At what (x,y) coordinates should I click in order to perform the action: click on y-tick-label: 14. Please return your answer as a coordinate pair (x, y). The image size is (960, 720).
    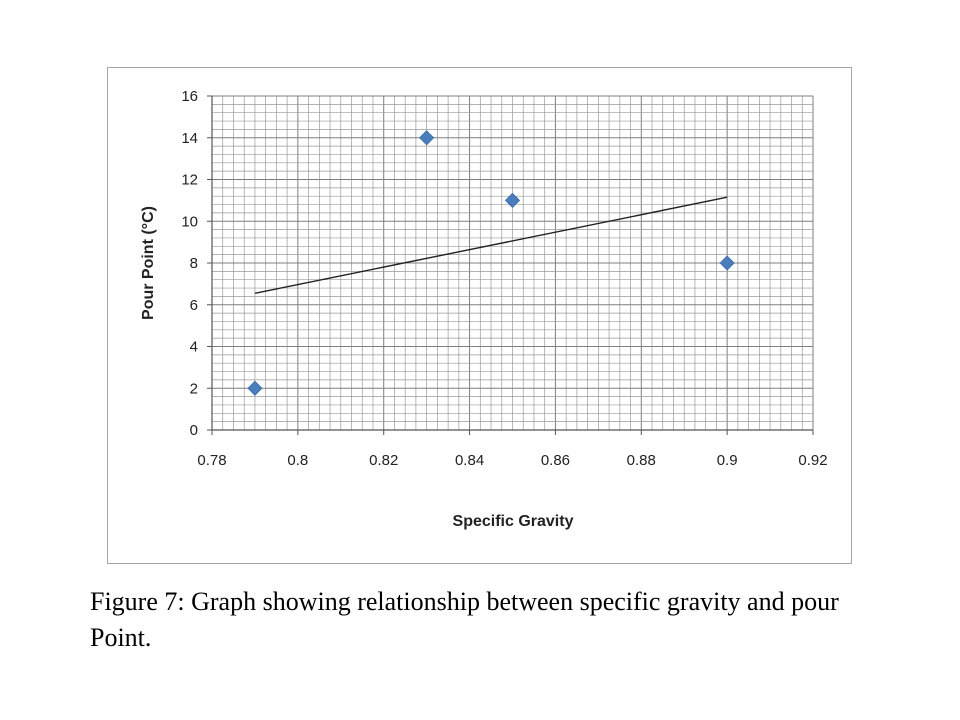
    Looking at the image, I should click on (189, 138).